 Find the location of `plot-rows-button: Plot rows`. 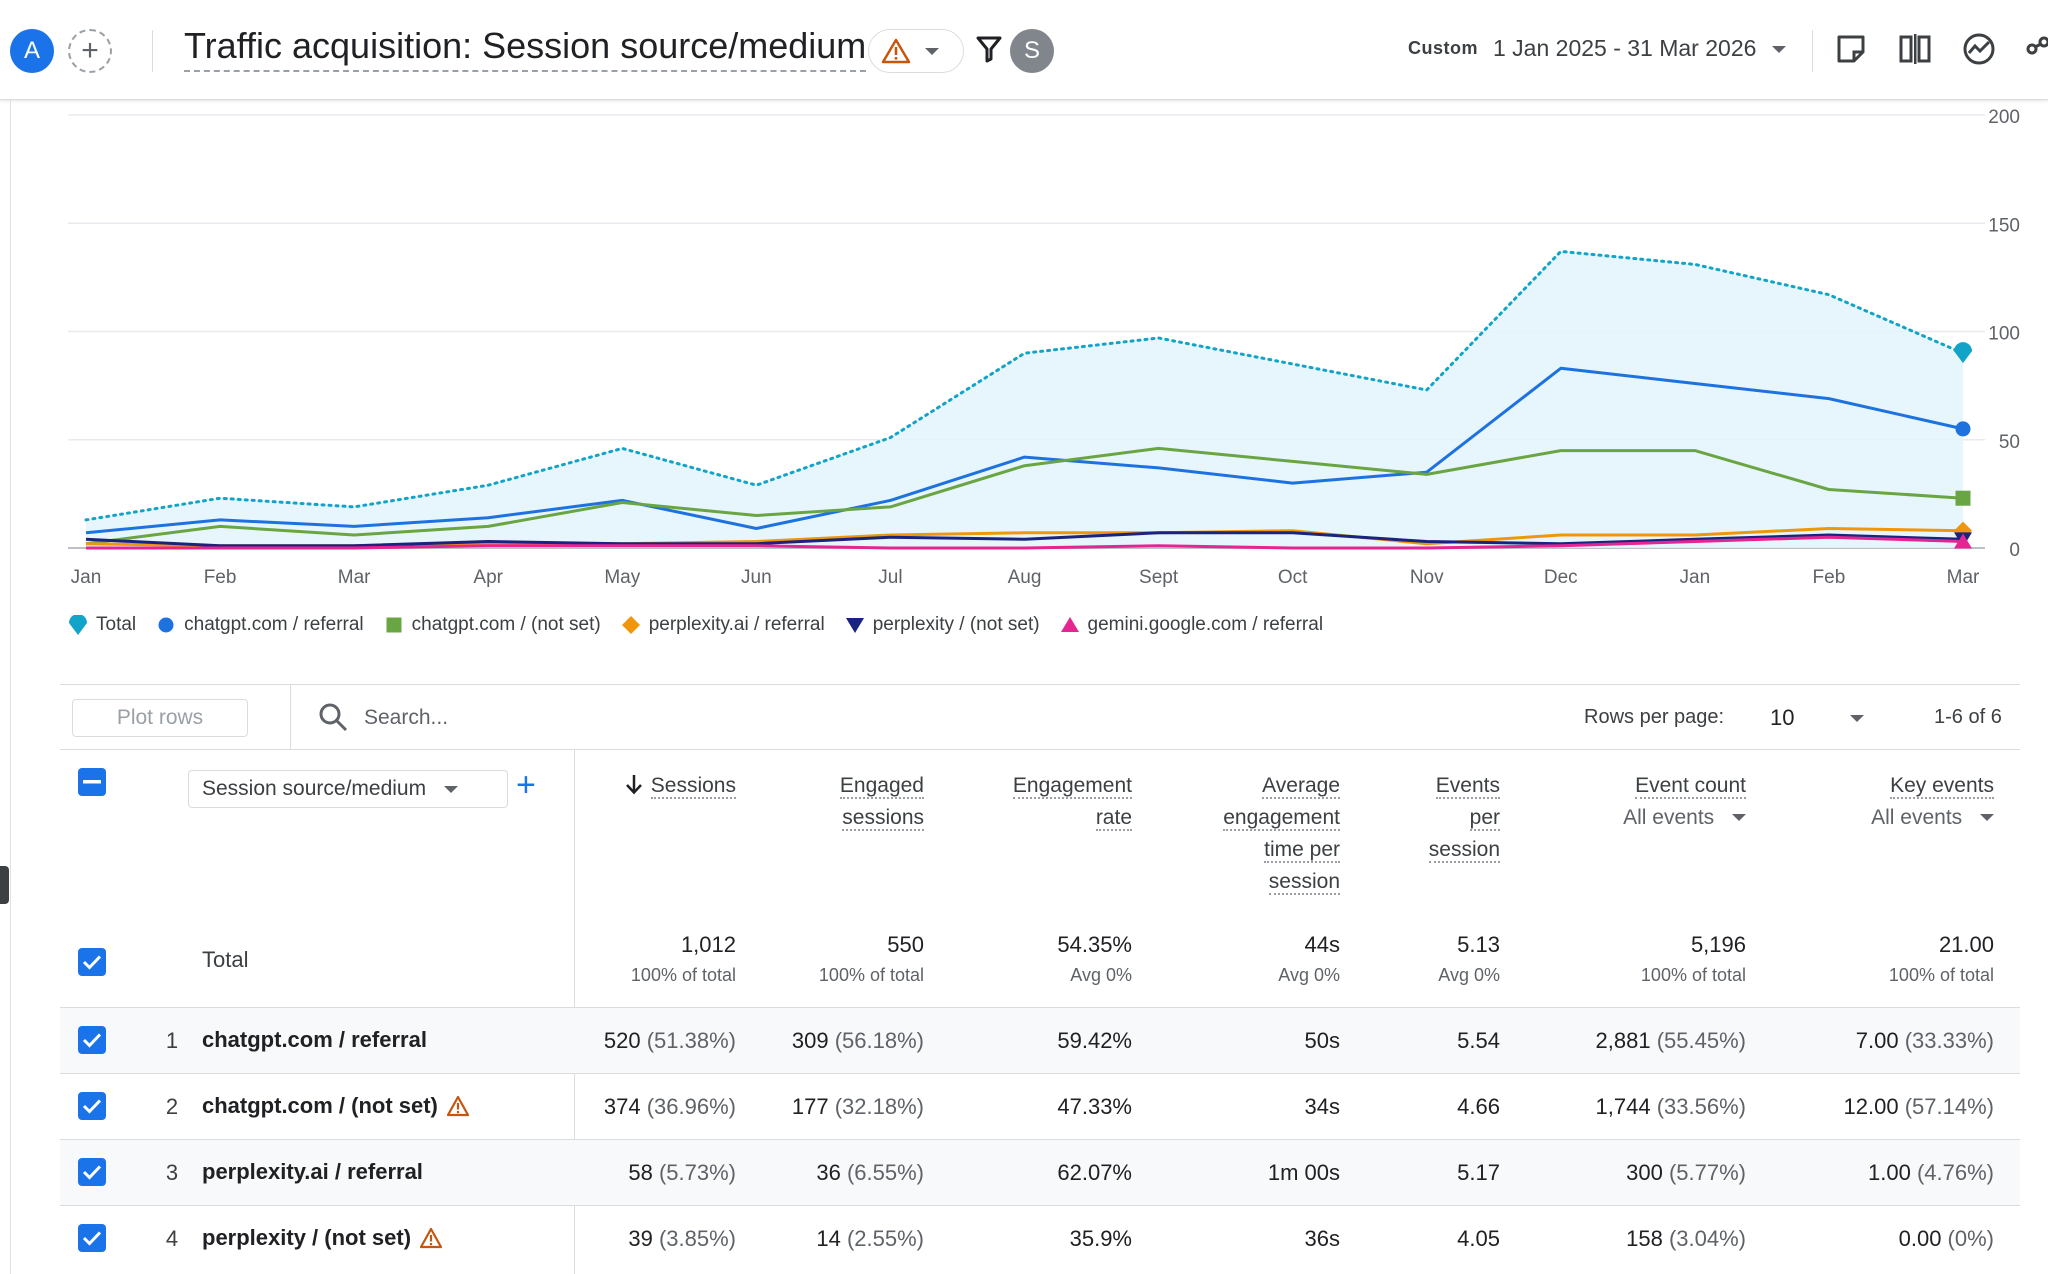

plot-rows-button: Plot rows is located at coordinates (160, 718).